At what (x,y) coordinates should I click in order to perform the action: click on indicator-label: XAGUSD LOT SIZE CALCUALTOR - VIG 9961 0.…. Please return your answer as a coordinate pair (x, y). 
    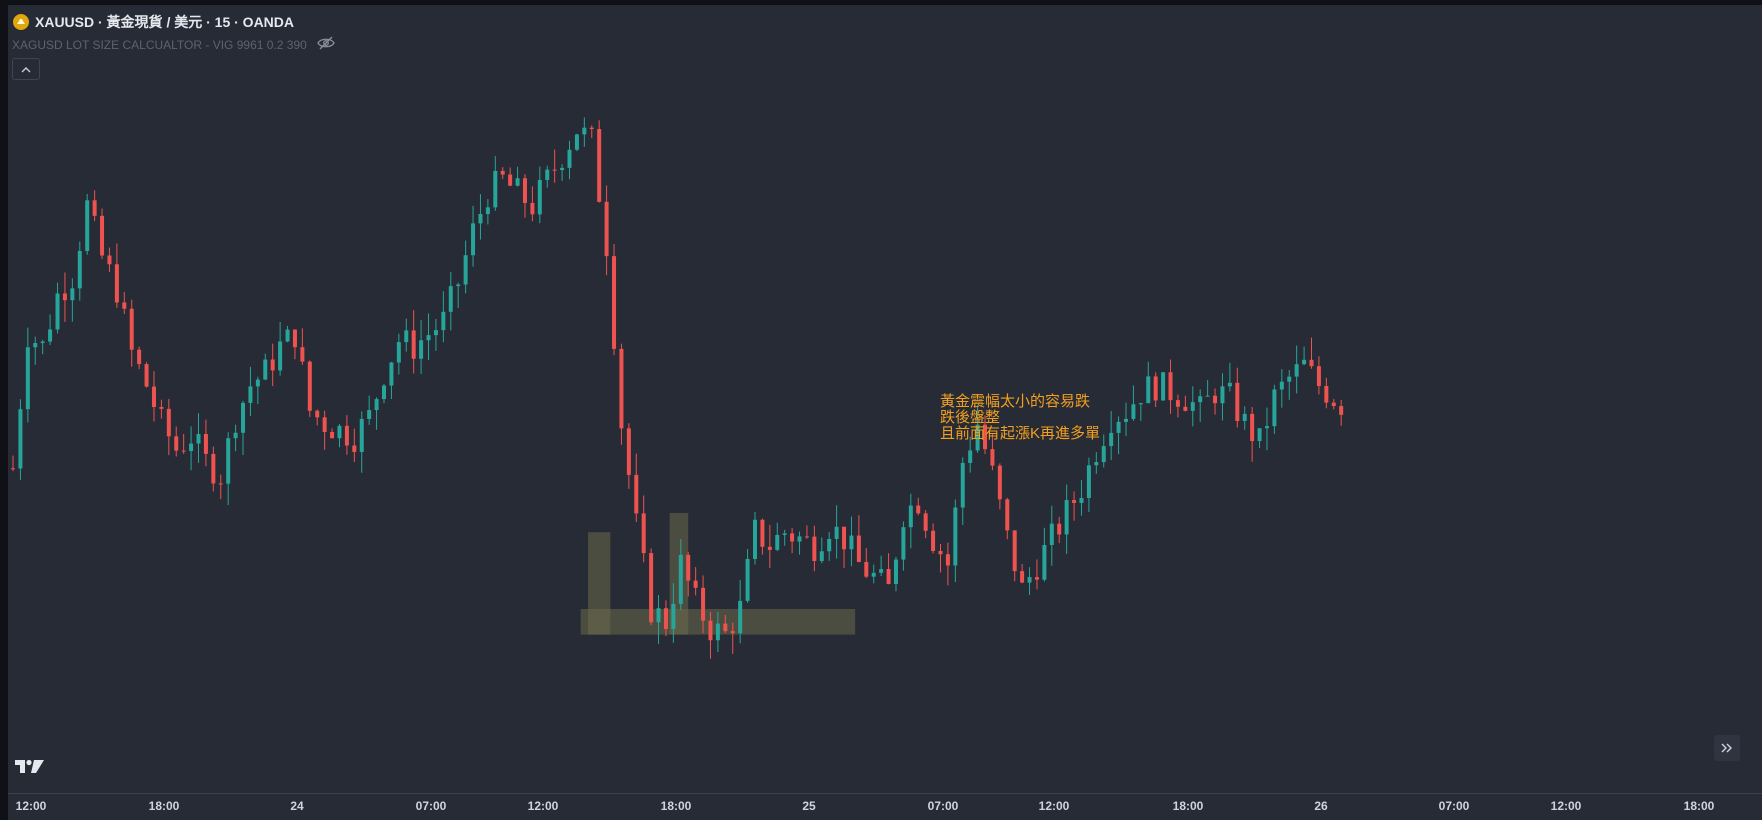
    Looking at the image, I should click on (159, 44).